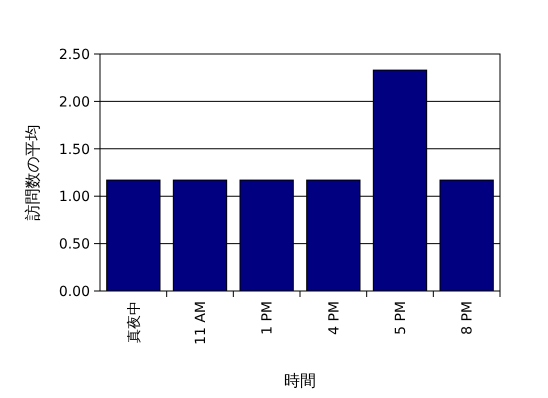 The height and width of the screenshot is (398, 548). I want to click on x-axis-title: 時間, so click(300, 380).